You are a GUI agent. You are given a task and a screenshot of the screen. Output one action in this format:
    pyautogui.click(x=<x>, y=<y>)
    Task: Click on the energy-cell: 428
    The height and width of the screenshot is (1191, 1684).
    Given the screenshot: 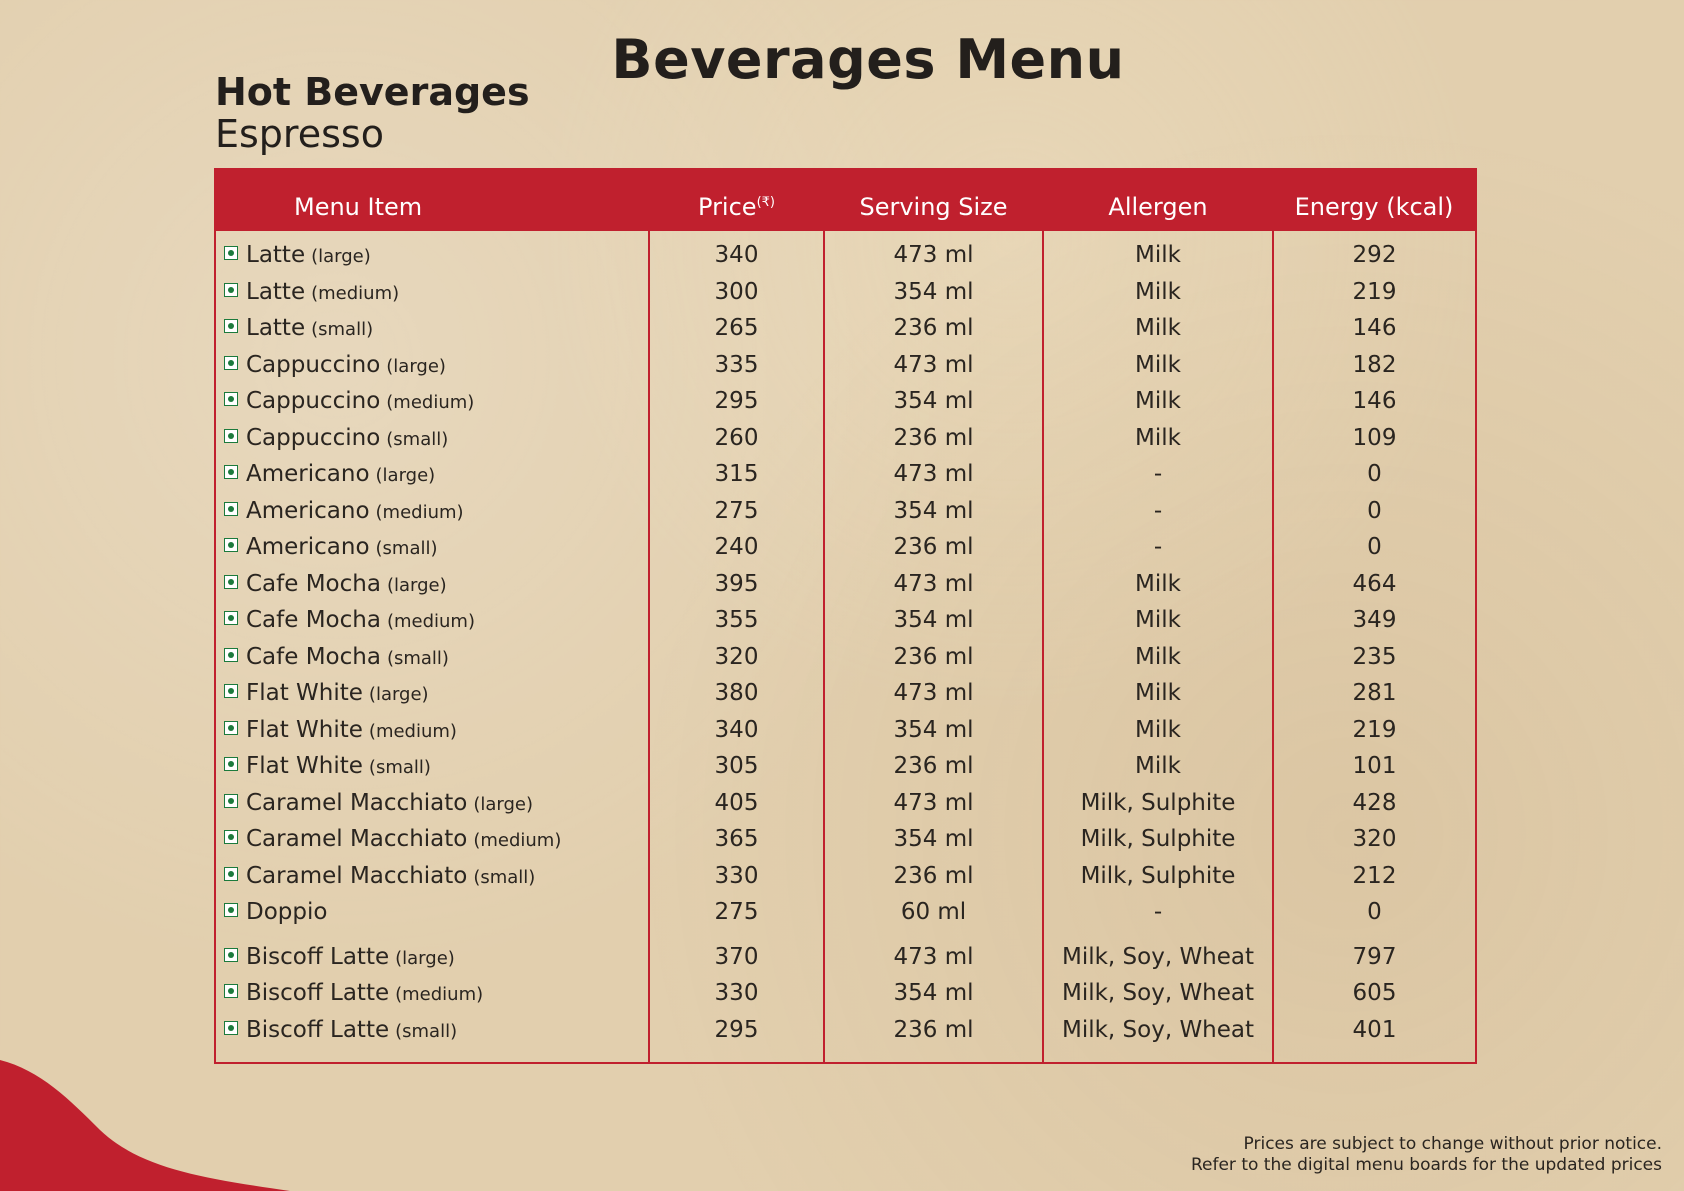 What is the action you would take?
    pyautogui.click(x=1374, y=802)
    